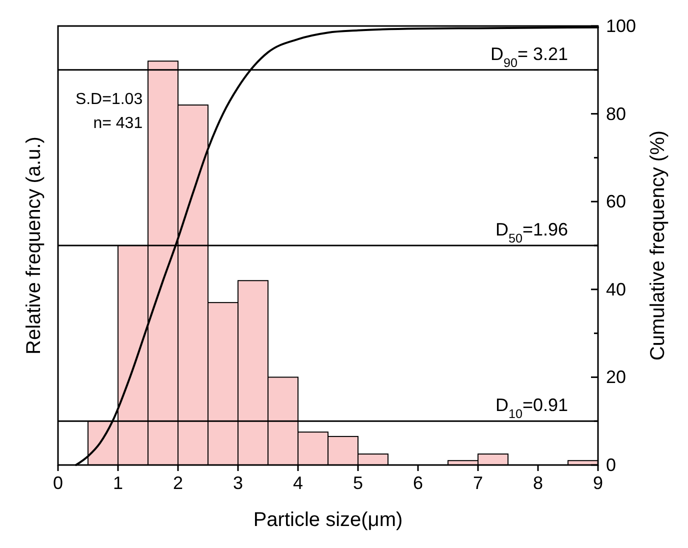 The image size is (688, 548). I want to click on x-tick-label: 8, so click(538, 483).